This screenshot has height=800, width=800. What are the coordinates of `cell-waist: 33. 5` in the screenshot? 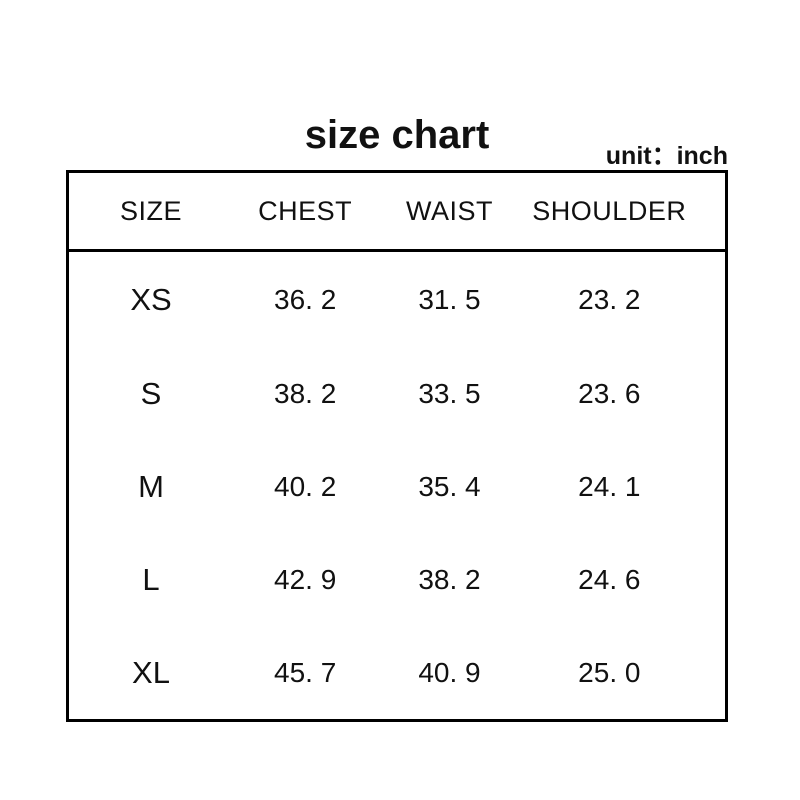 It's located at (449, 393).